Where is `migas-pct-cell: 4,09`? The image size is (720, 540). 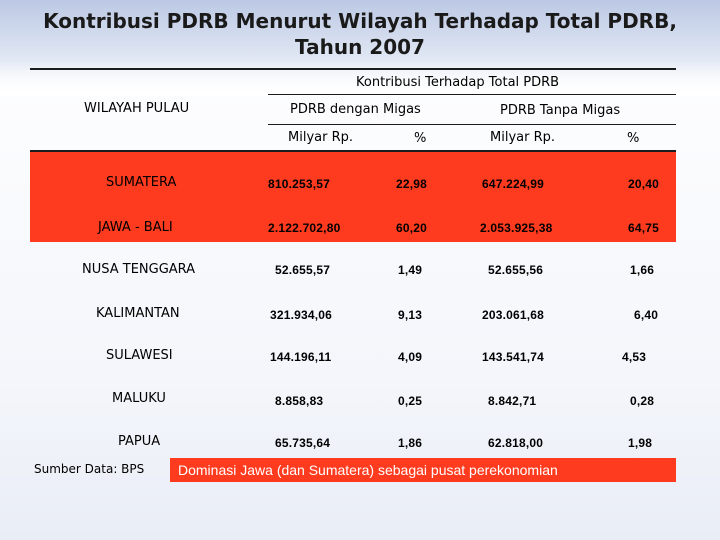
migas-pct-cell: 4,09 is located at coordinates (410, 357).